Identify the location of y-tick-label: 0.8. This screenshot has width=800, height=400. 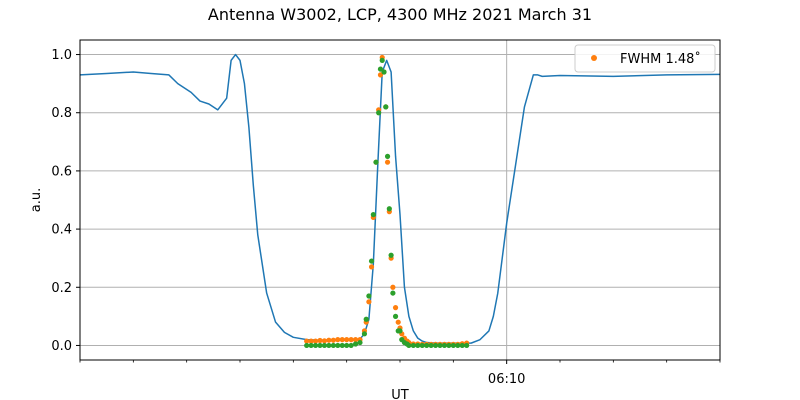
(61, 113).